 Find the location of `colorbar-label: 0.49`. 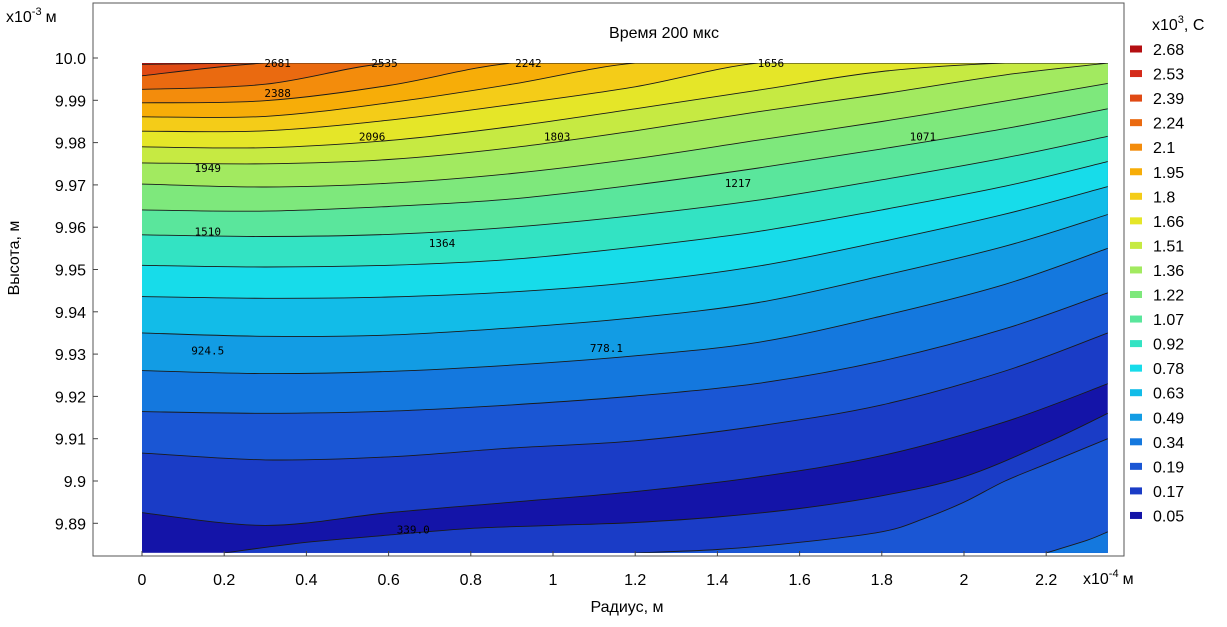

colorbar-label: 0.49 is located at coordinates (1168, 418).